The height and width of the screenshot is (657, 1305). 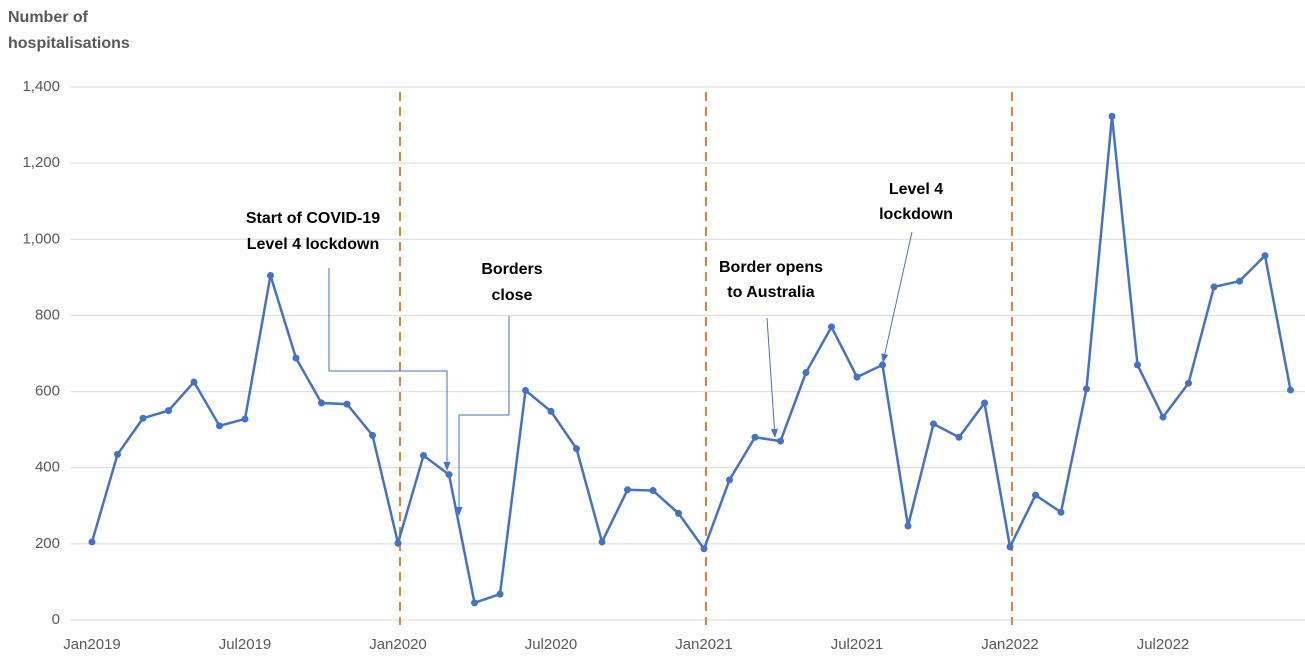 What do you see at coordinates (1163, 644) in the screenshot?
I see `x-tick-label: Jul2022` at bounding box center [1163, 644].